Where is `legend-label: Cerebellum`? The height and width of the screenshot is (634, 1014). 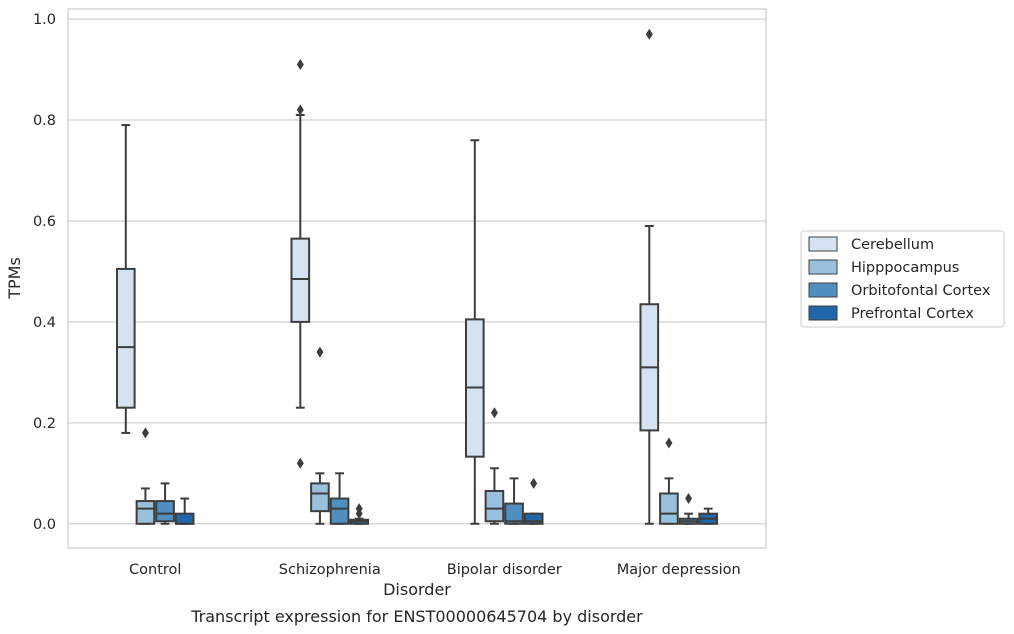 legend-label: Cerebellum is located at coordinates (892, 245).